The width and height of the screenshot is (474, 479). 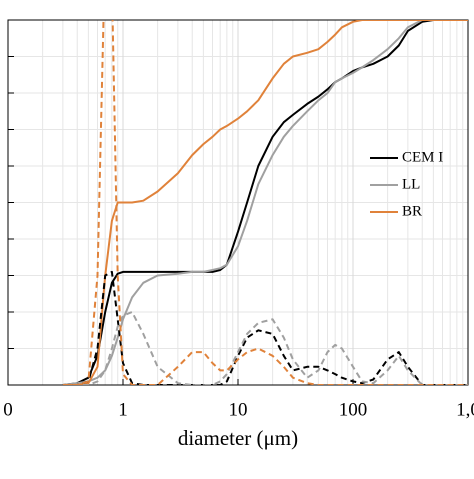 I want to click on legend-label: CEM I, so click(x=422, y=157).